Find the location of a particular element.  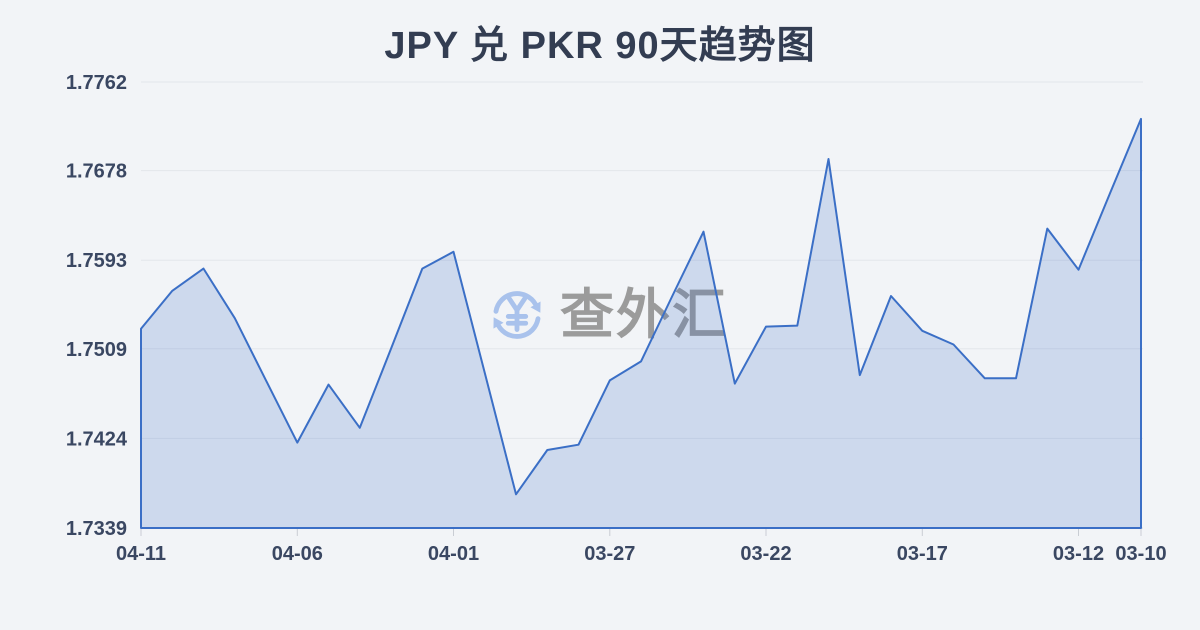

y-axis-tick-label: 1.7339 is located at coordinates (96, 529).